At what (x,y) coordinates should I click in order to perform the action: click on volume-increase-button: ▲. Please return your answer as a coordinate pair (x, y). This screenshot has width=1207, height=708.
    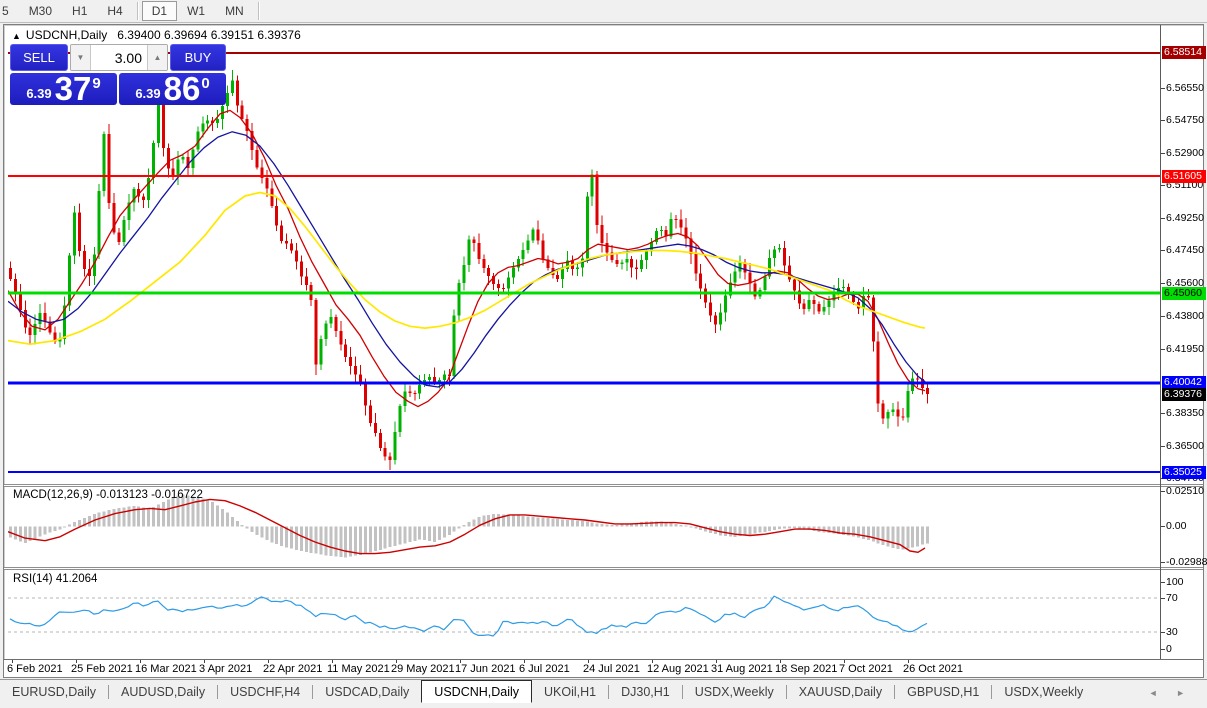
    Looking at the image, I should click on (157, 57).